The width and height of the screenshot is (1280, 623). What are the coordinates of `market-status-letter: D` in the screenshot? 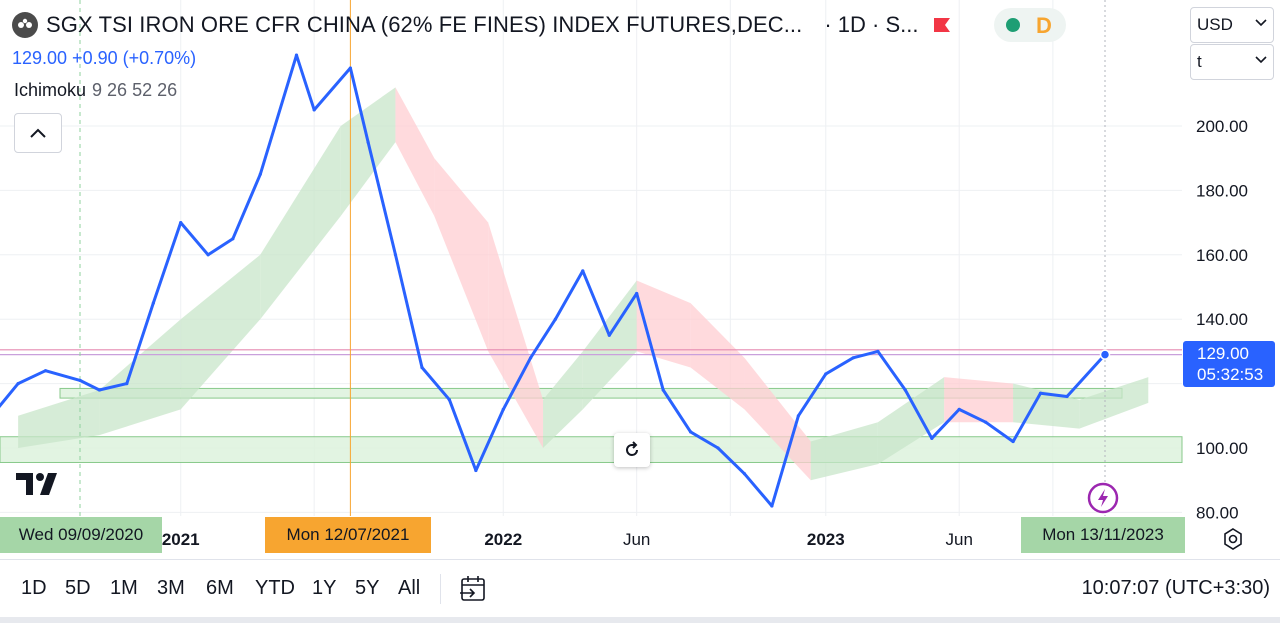 It's located at (1044, 25).